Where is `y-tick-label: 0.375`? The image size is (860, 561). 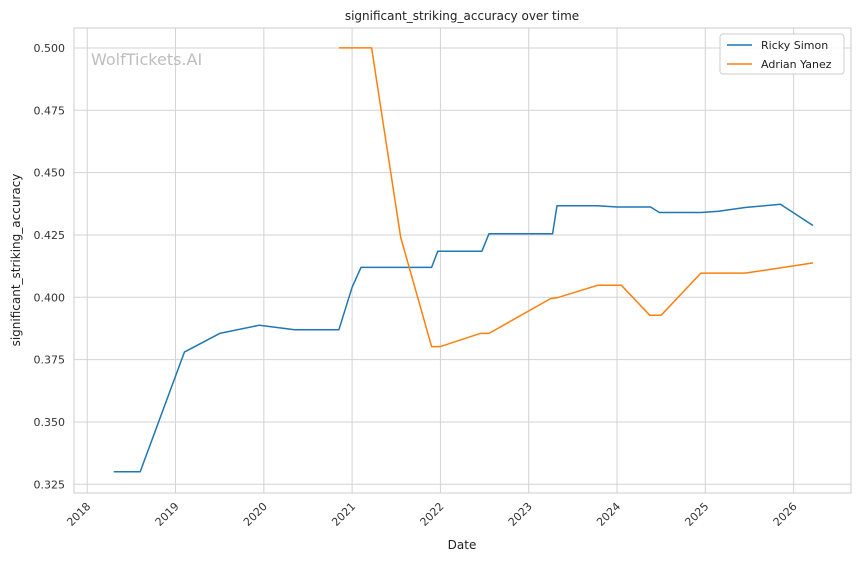
y-tick-label: 0.375 is located at coordinates (50, 360).